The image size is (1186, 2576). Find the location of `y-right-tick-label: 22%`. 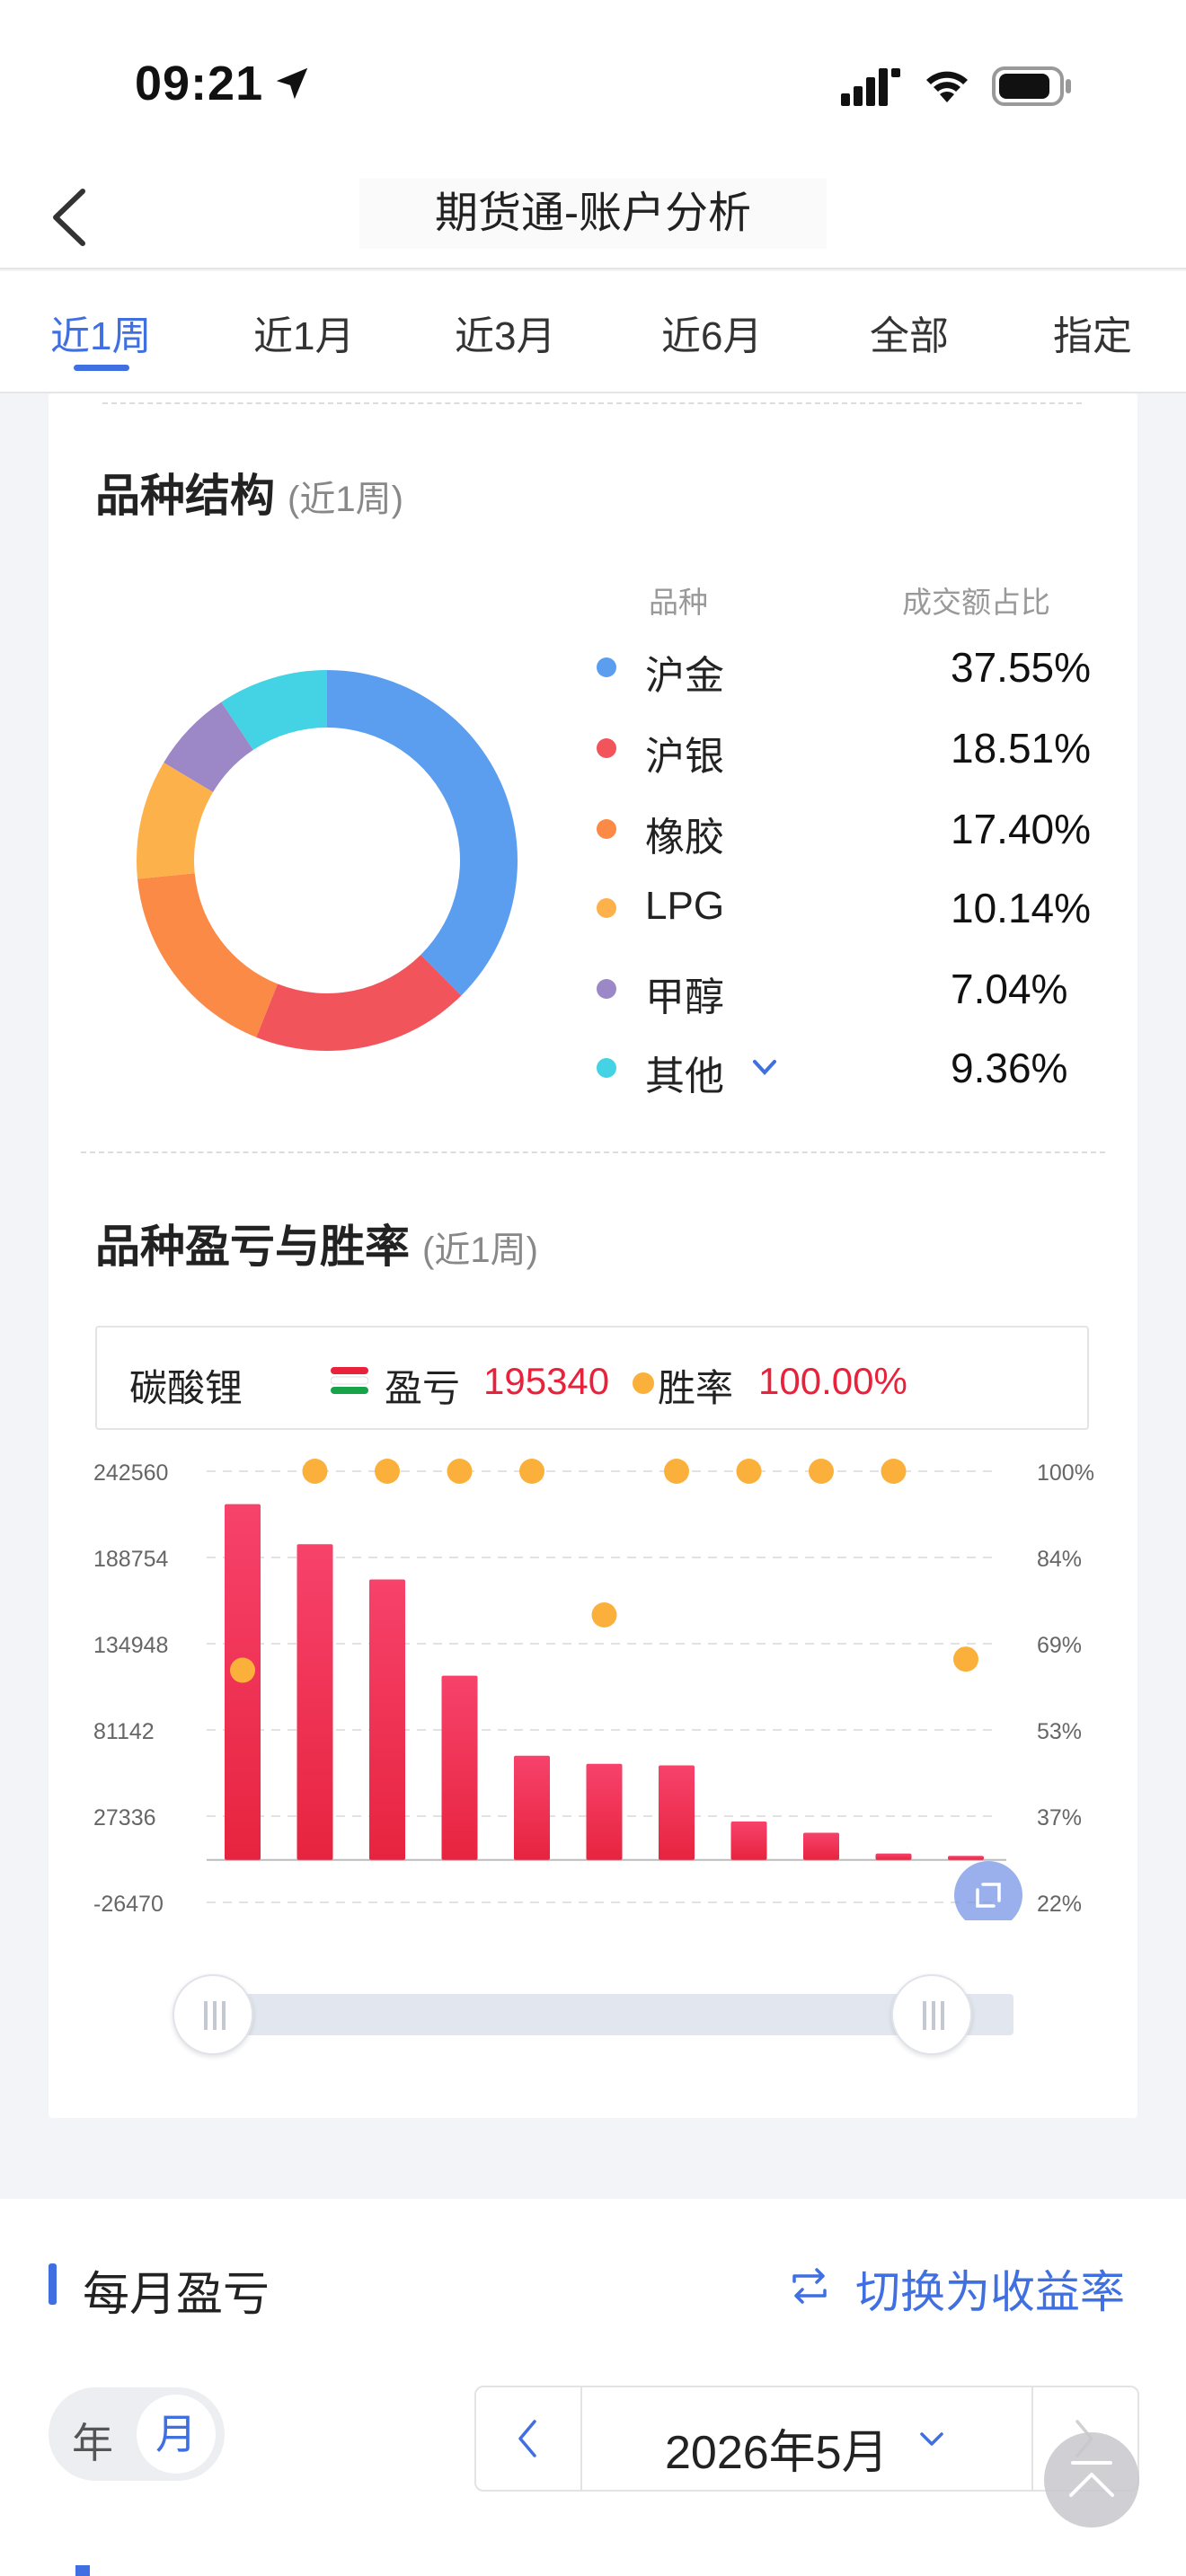

y-right-tick-label: 22% is located at coordinates (1059, 1904).